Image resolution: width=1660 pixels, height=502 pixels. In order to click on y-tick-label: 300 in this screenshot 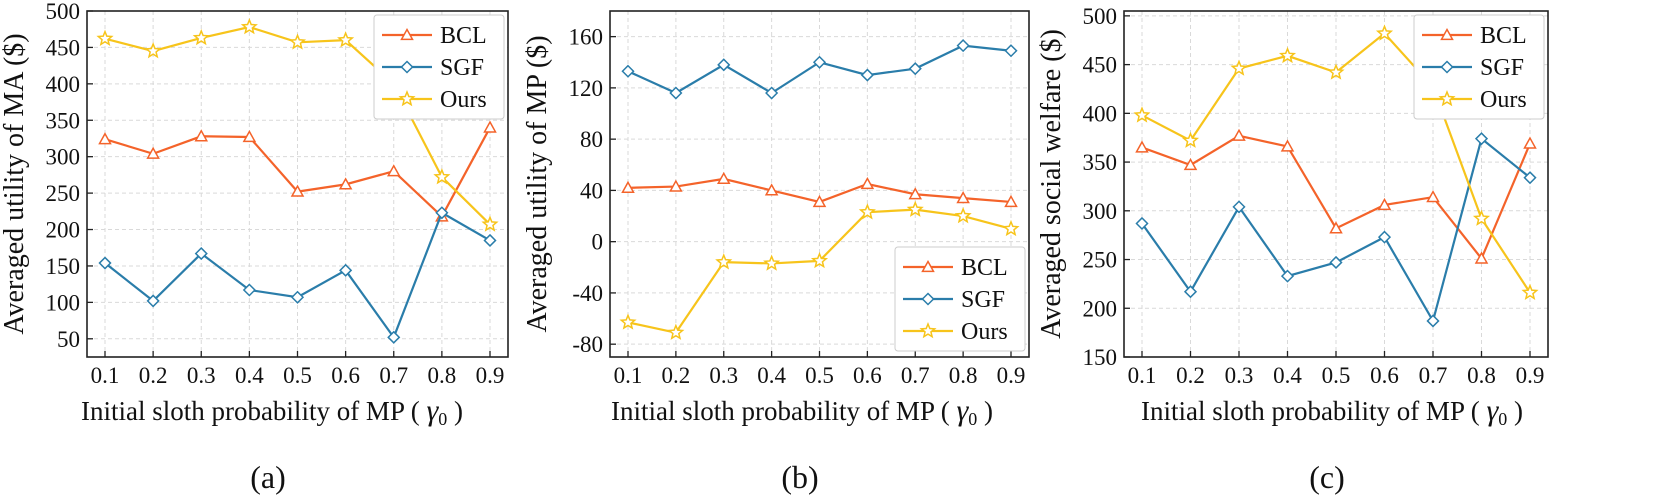, I will do `click(1100, 211)`.